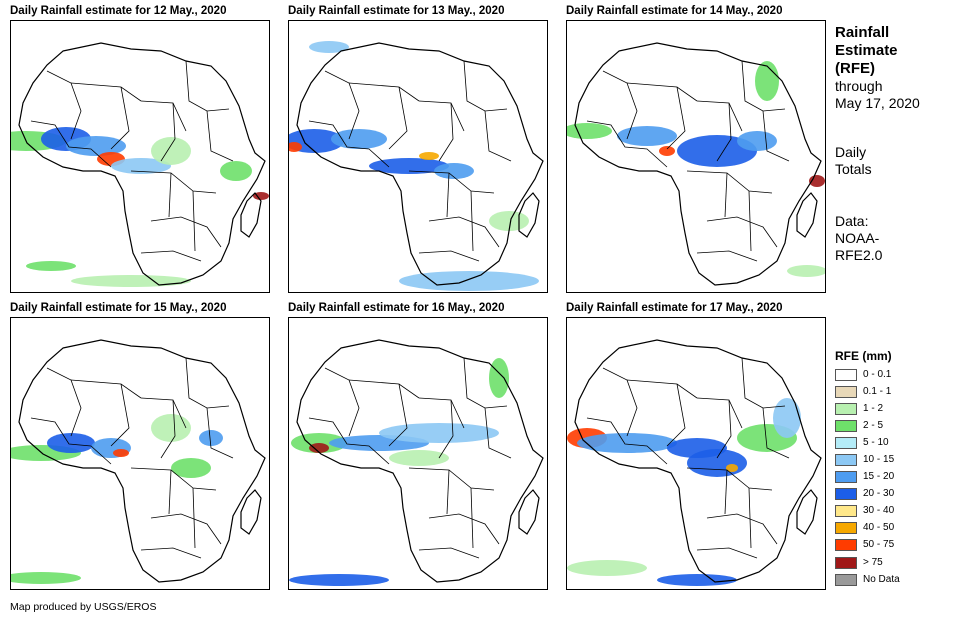 This screenshot has height=626, width=967. Describe the element at coordinates (900, 408) in the screenshot. I see `legend-item: 1 - 2` at that location.